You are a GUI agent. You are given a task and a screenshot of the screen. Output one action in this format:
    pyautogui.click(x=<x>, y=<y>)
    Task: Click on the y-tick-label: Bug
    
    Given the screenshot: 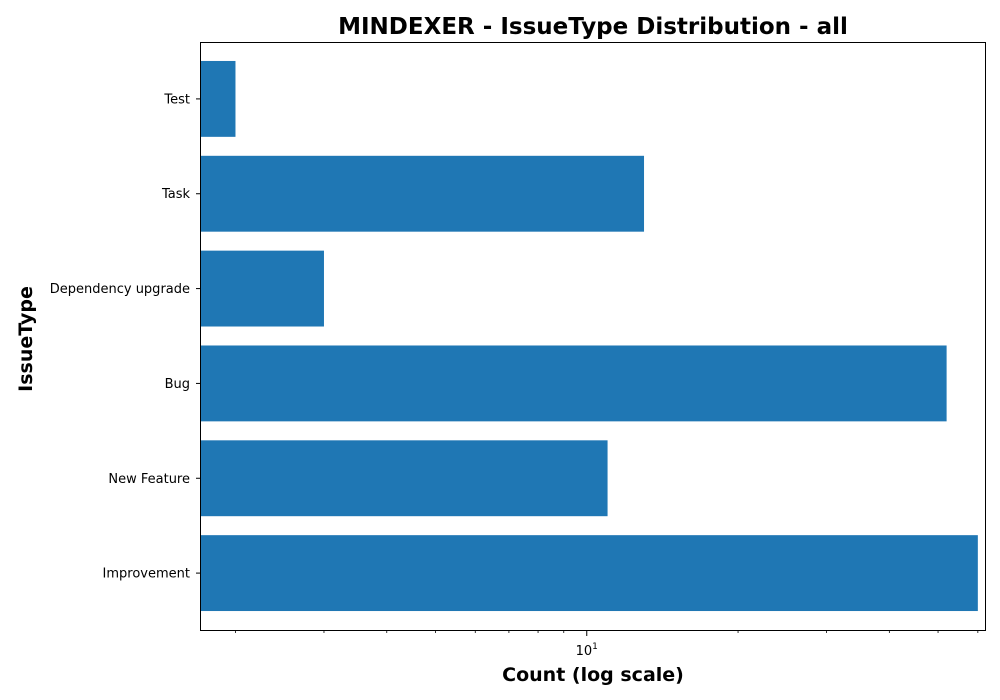 What is the action you would take?
    pyautogui.click(x=177, y=384)
    